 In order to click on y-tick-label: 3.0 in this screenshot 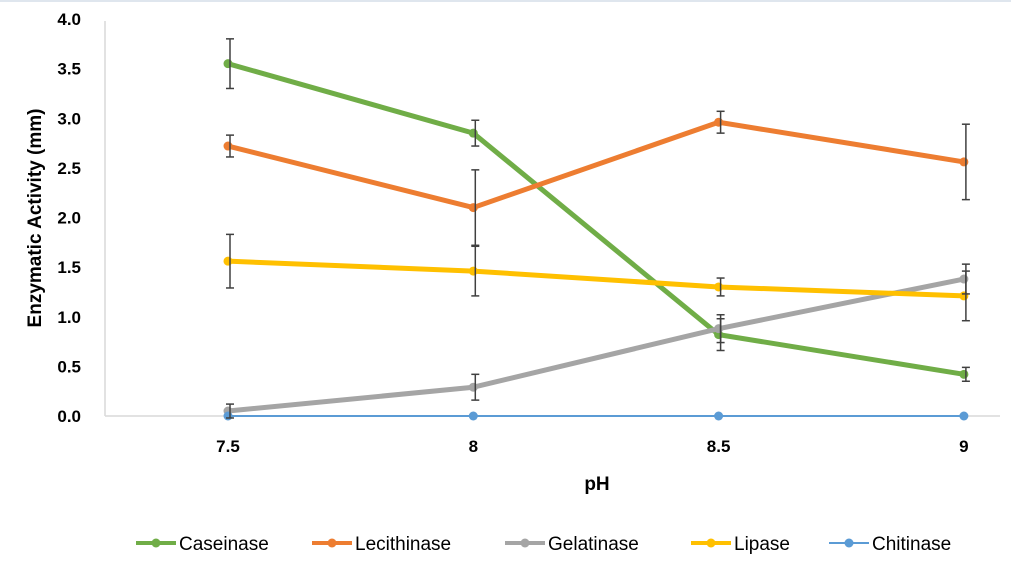, I will do `click(69, 118)`.